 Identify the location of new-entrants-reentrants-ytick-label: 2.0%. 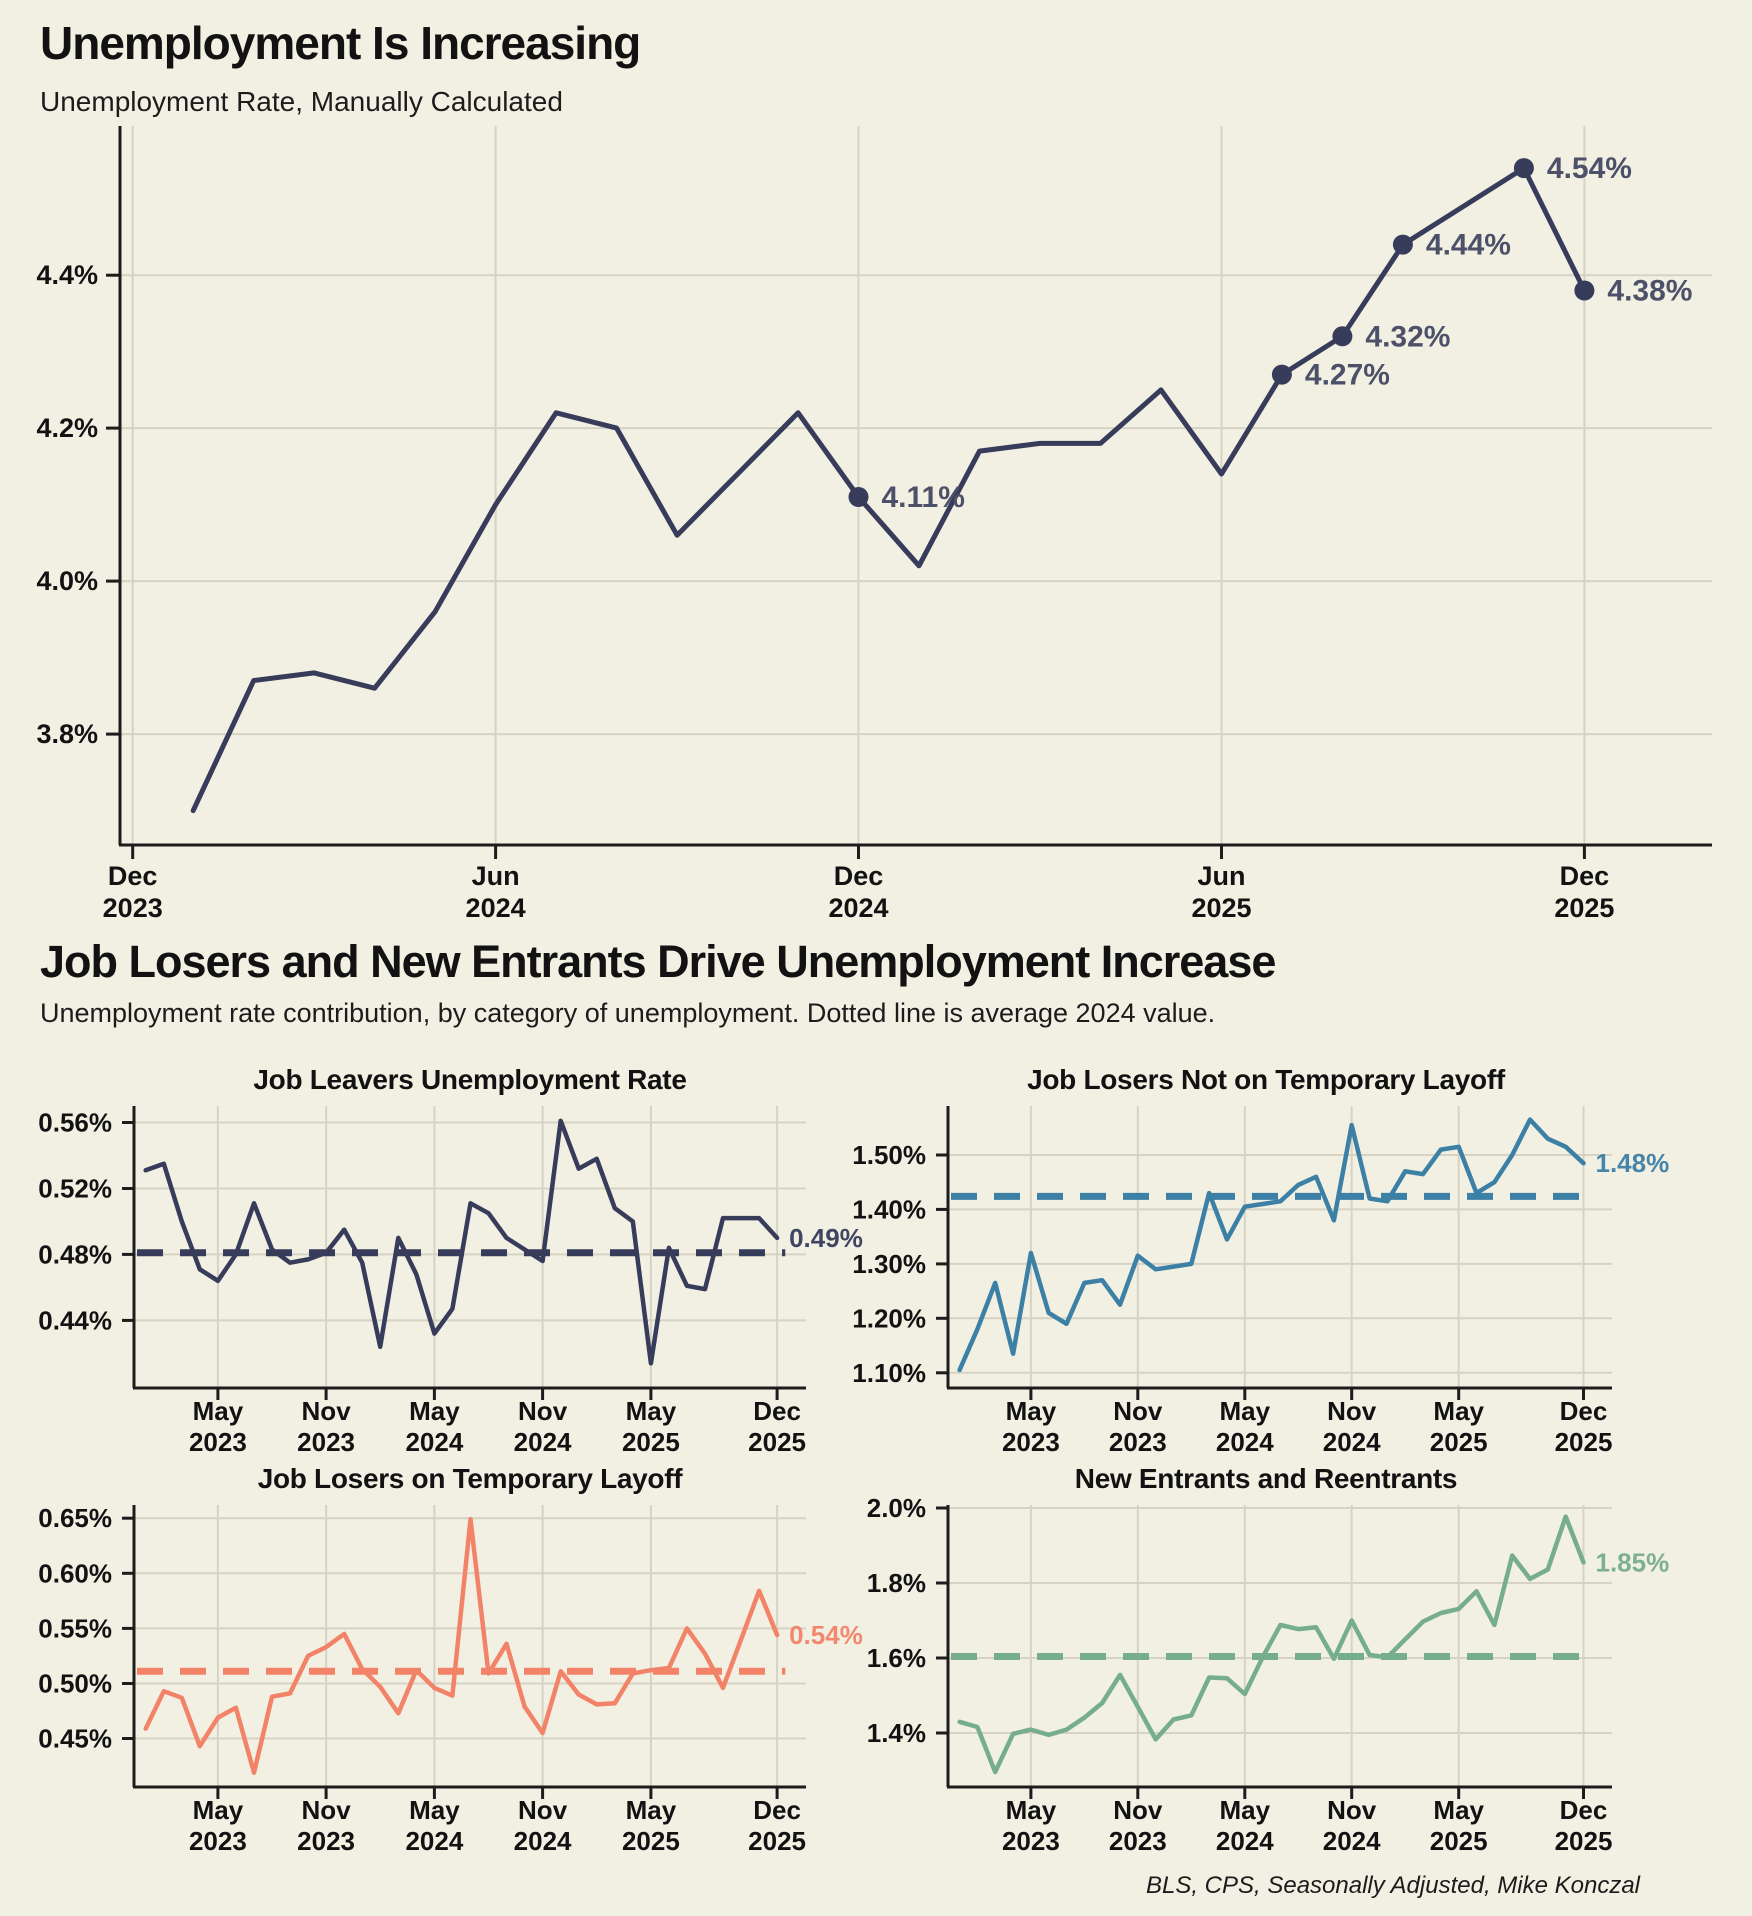
(896, 1508).